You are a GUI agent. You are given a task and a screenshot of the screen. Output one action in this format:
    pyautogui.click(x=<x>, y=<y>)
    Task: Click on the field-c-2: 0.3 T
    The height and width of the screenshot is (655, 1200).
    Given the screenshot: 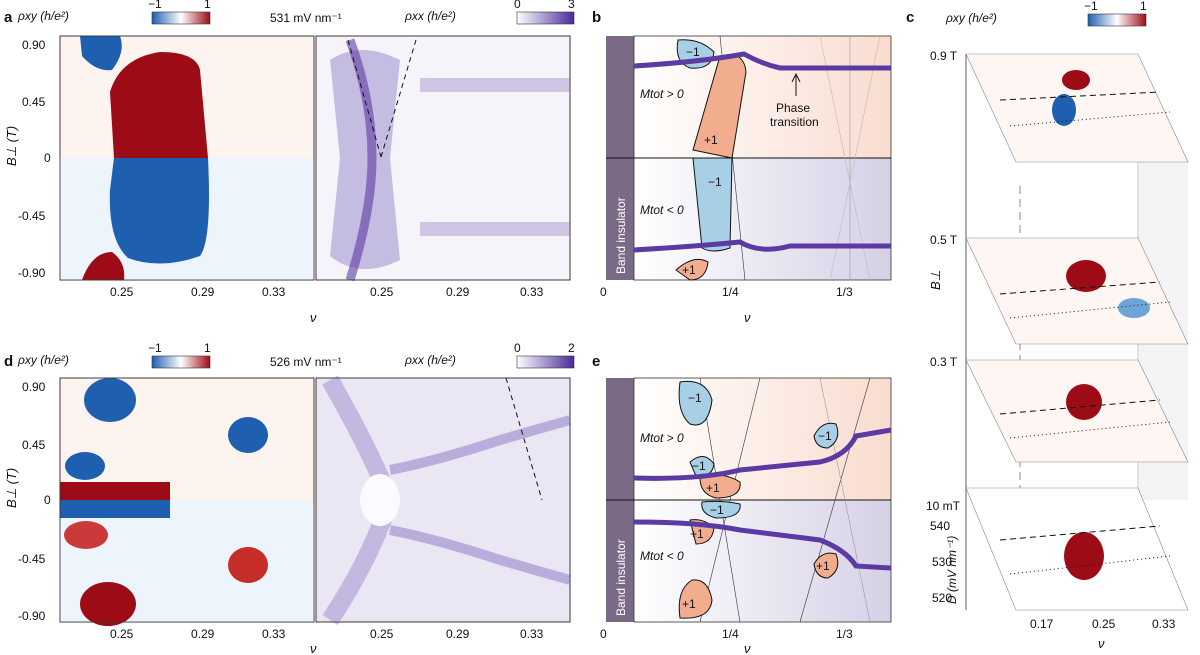 What is the action you would take?
    pyautogui.click(x=944, y=362)
    